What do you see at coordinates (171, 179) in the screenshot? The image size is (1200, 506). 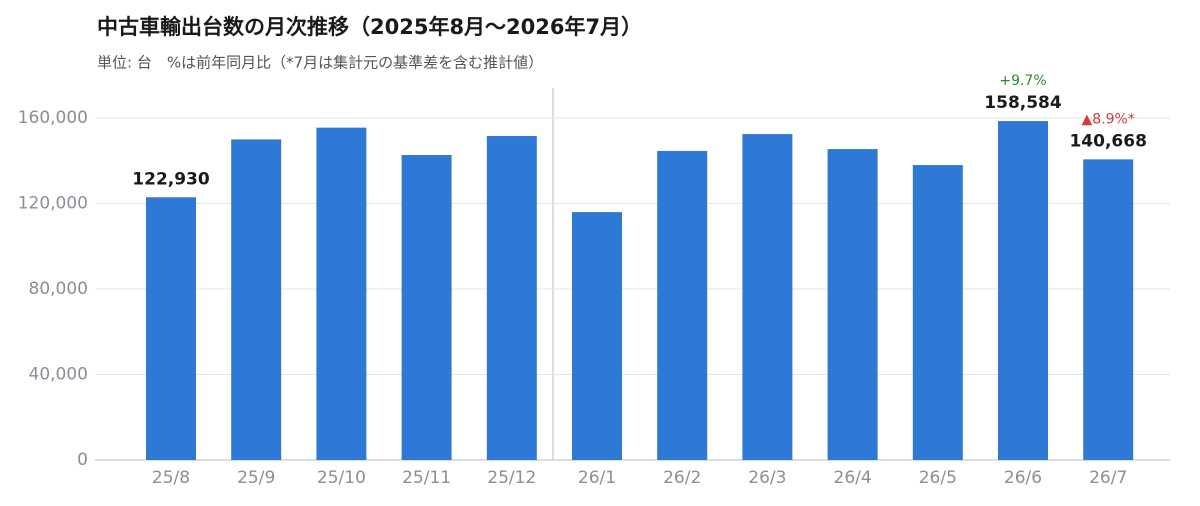 I see `value-label: 122,930` at bounding box center [171, 179].